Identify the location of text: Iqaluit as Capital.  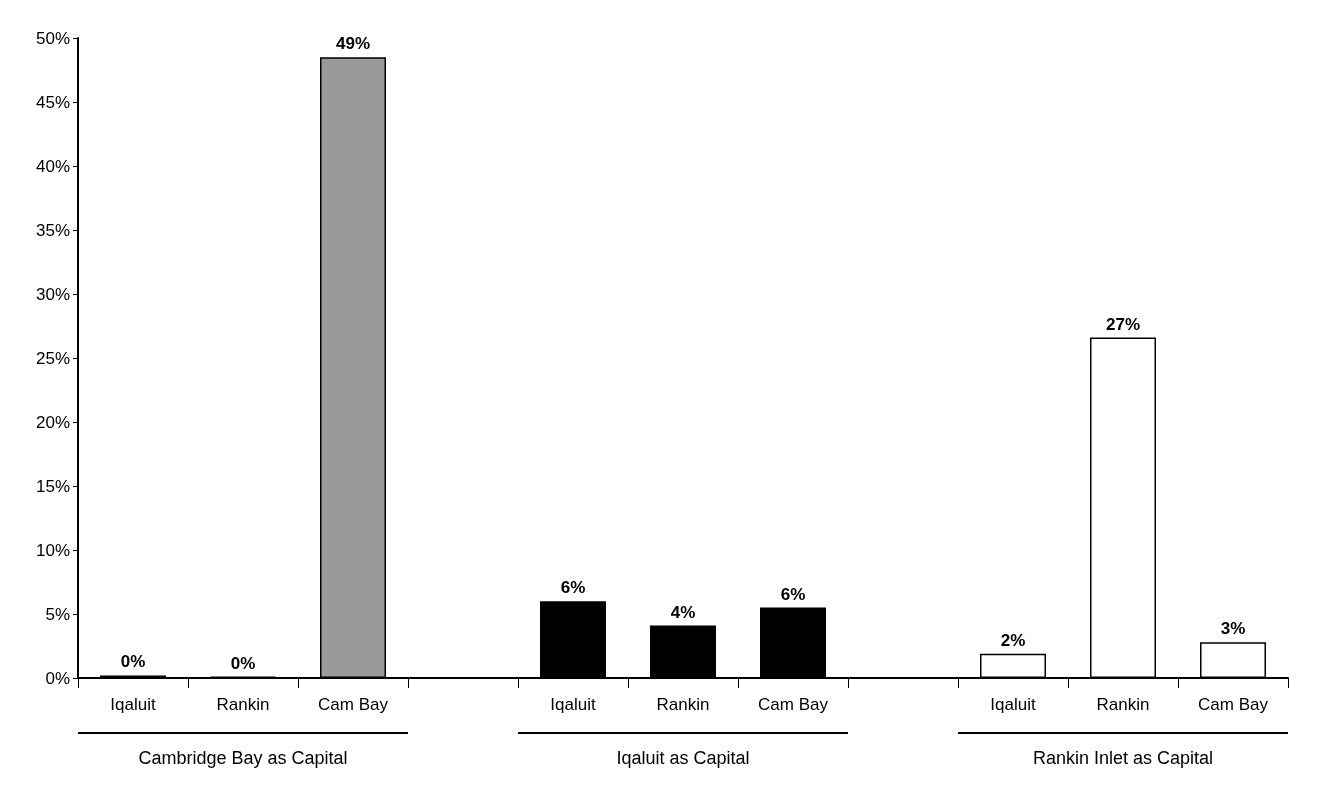
(683, 758).